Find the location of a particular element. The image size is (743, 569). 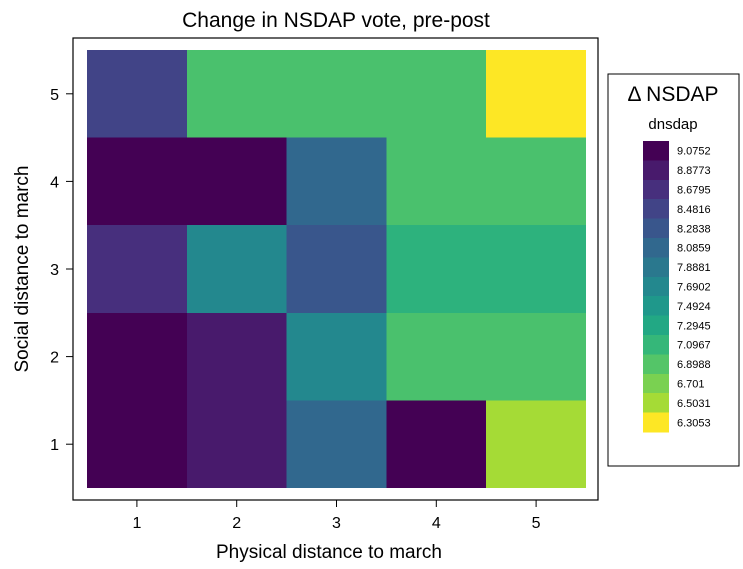

y-tick-label: 5 is located at coordinates (54, 95).